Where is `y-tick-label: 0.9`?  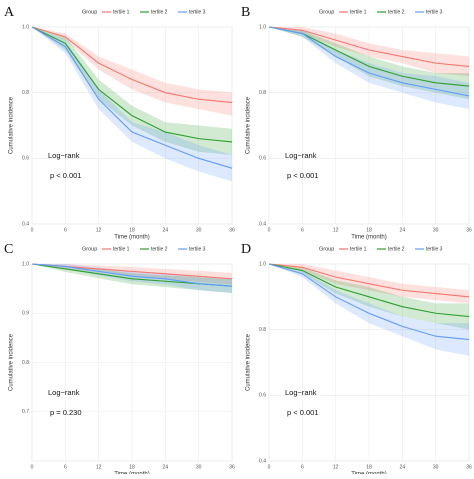
y-tick-label: 0.9 is located at coordinates (25, 314).